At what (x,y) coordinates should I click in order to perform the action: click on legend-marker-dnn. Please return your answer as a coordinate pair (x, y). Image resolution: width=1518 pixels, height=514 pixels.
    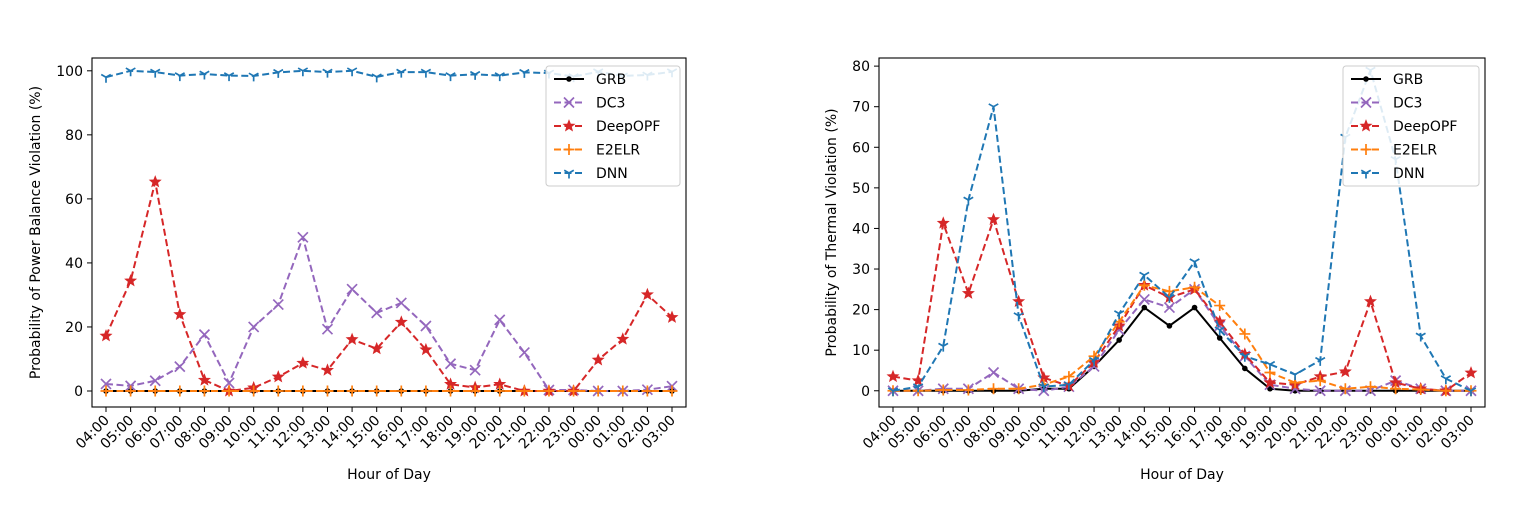
    Looking at the image, I should click on (569, 174).